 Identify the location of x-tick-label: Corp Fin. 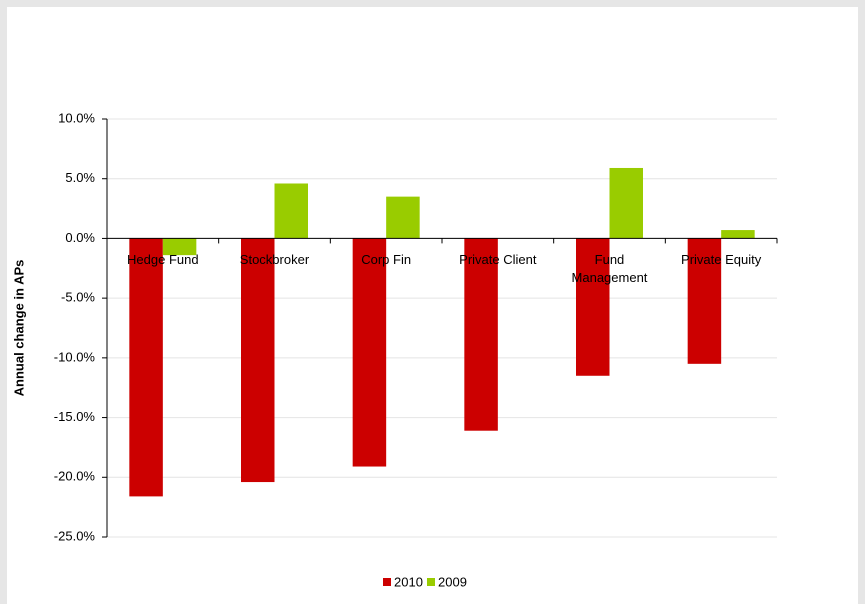
(386, 260).